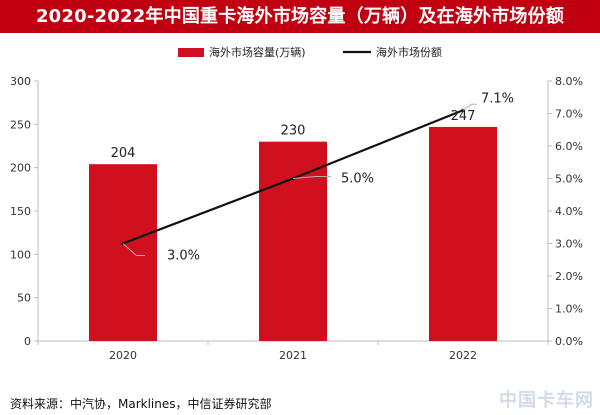 This screenshot has width=600, height=415. I want to click on y-right-tick-label: 7.0%, so click(569, 114).